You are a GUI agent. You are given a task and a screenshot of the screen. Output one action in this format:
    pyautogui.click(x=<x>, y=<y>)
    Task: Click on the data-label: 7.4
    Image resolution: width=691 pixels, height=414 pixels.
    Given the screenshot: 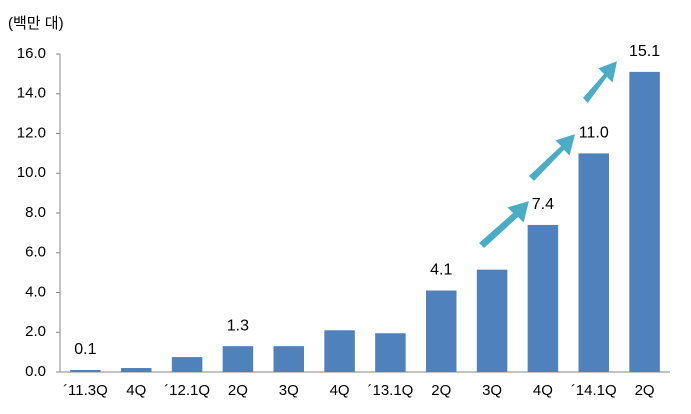 What is the action you would take?
    pyautogui.click(x=543, y=204)
    